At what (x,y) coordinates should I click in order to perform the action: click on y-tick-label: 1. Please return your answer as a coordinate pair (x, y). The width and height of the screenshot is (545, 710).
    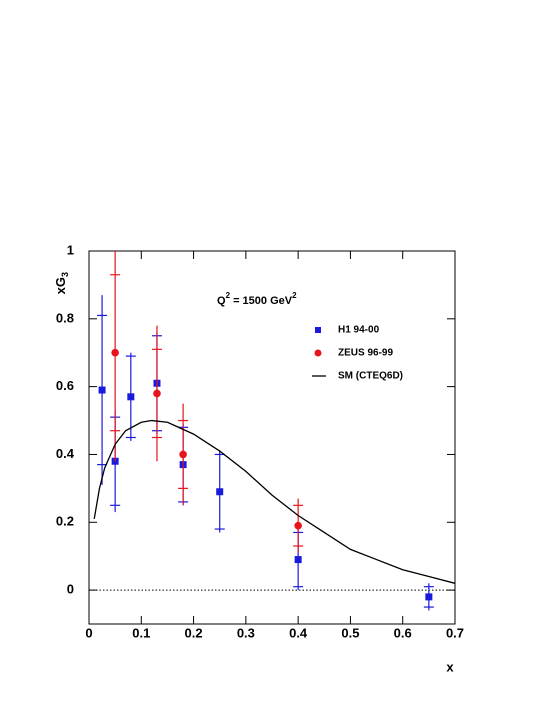
    Looking at the image, I should click on (70, 249).